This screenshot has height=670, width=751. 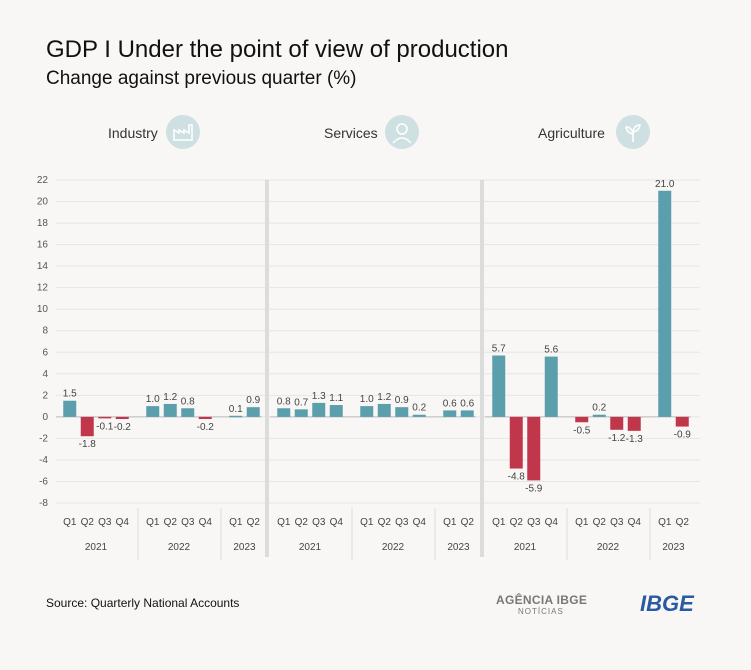 What do you see at coordinates (541, 611) in the screenshot?
I see `agencia-logo-subtext: NOTÍCIAS` at bounding box center [541, 611].